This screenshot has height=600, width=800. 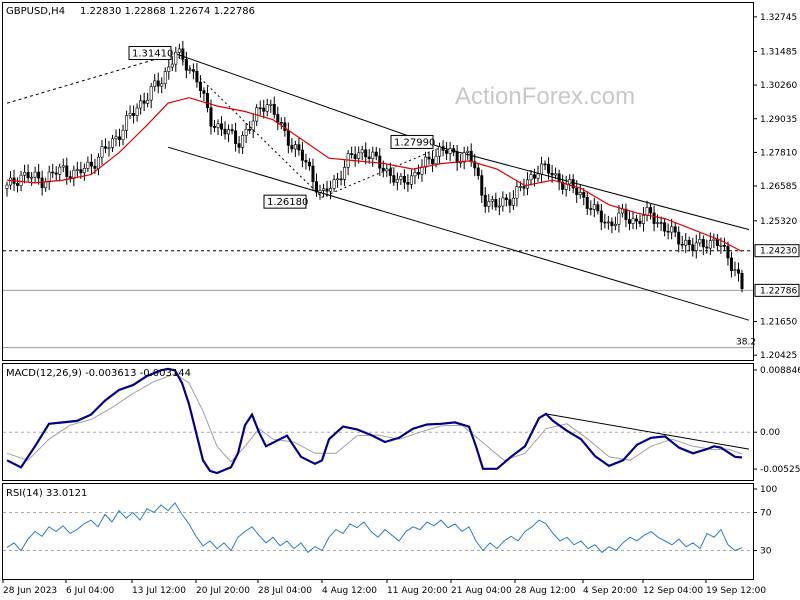 I want to click on rsi-line, so click(x=374, y=528).